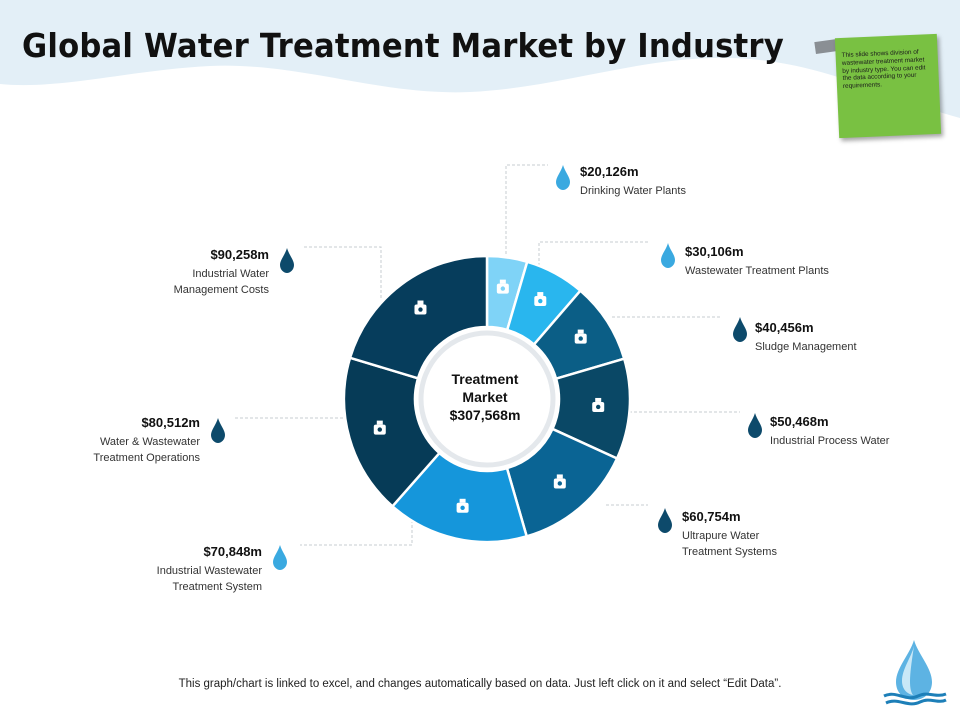  I want to click on slice-label-4: $60,754m Ultrapure Water Treatment Systems, so click(729, 533).